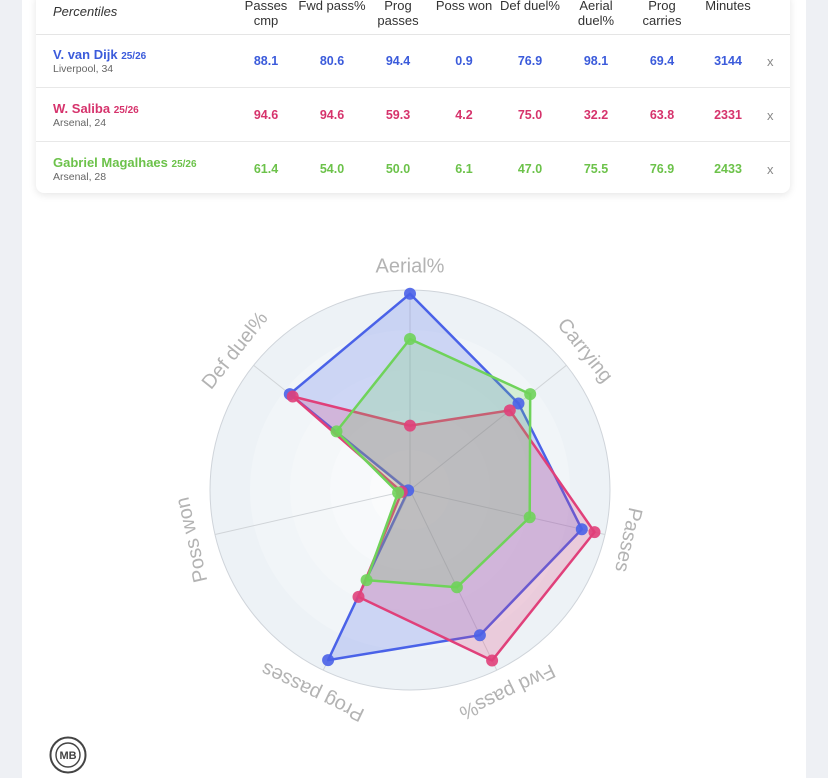  What do you see at coordinates (728, 169) in the screenshot?
I see `table-cell: 2433` at bounding box center [728, 169].